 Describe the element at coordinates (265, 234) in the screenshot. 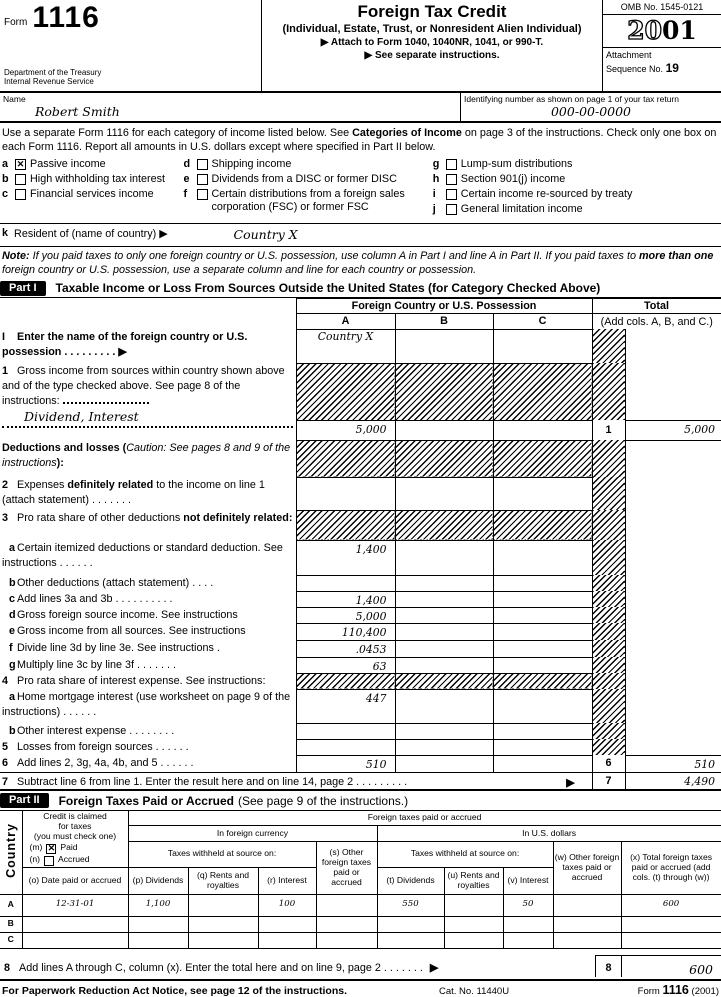

I see `resident-country-field: Country X` at that location.